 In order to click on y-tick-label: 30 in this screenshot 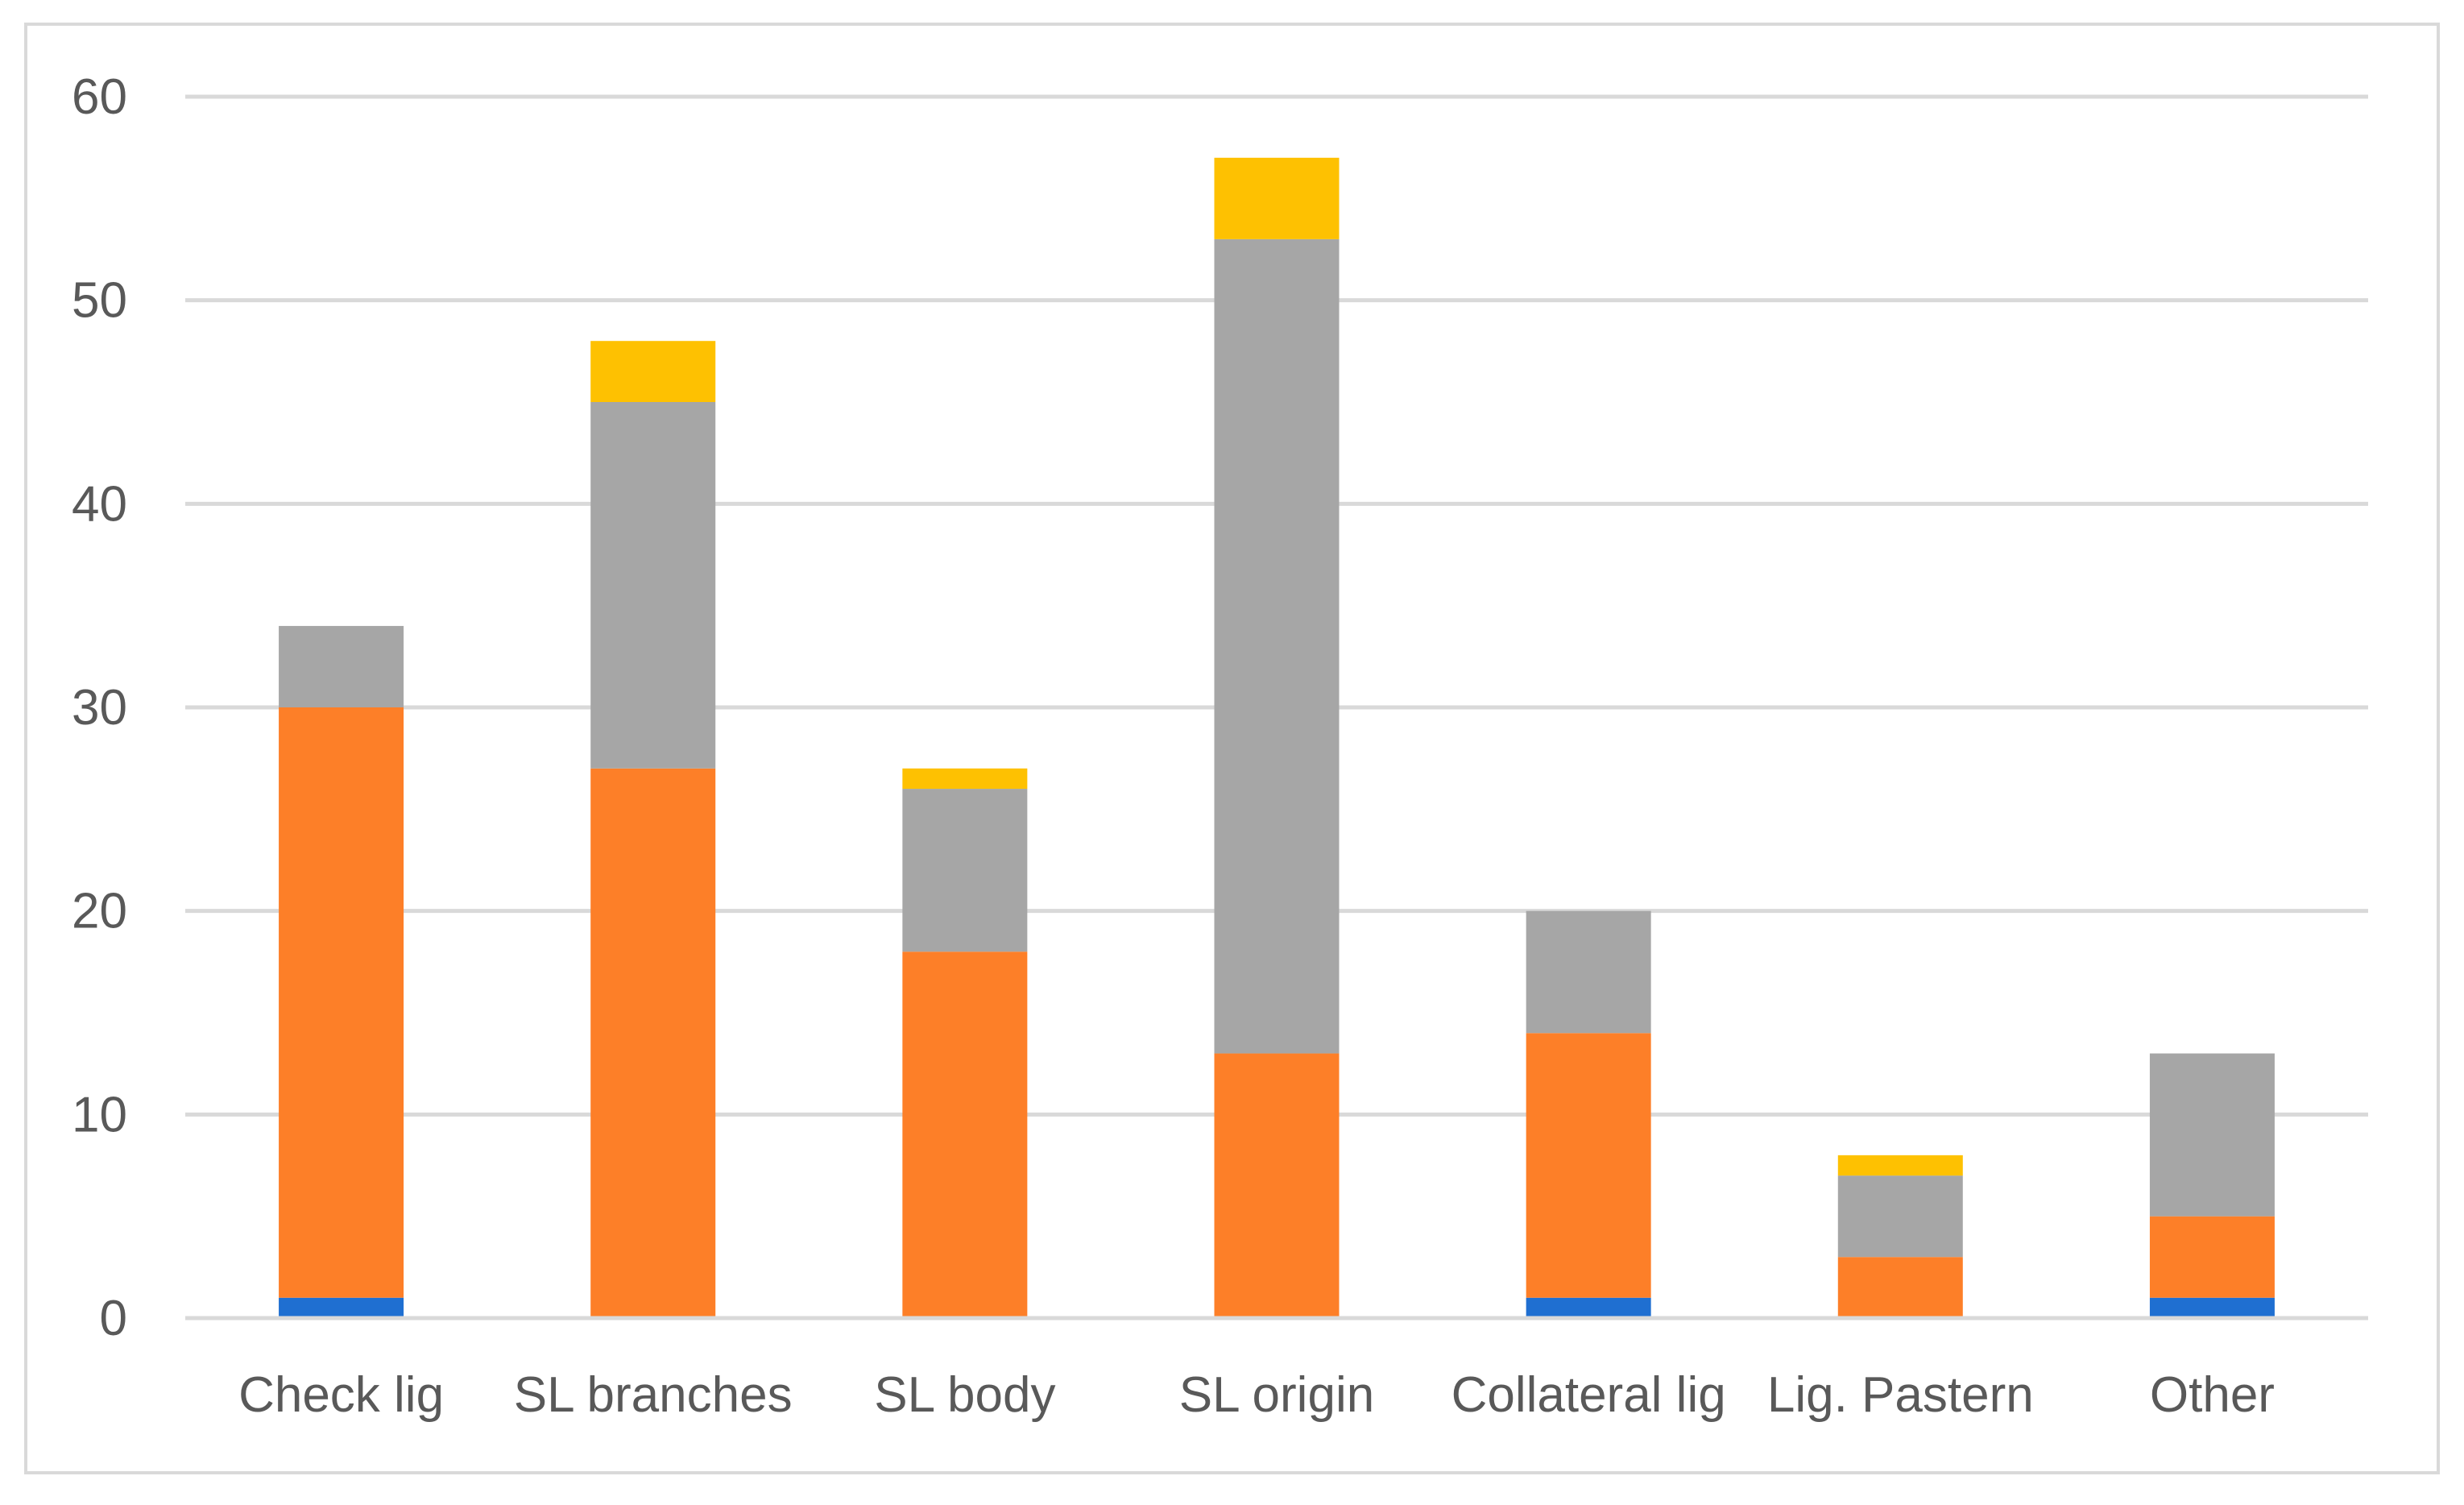, I will do `click(99, 708)`.